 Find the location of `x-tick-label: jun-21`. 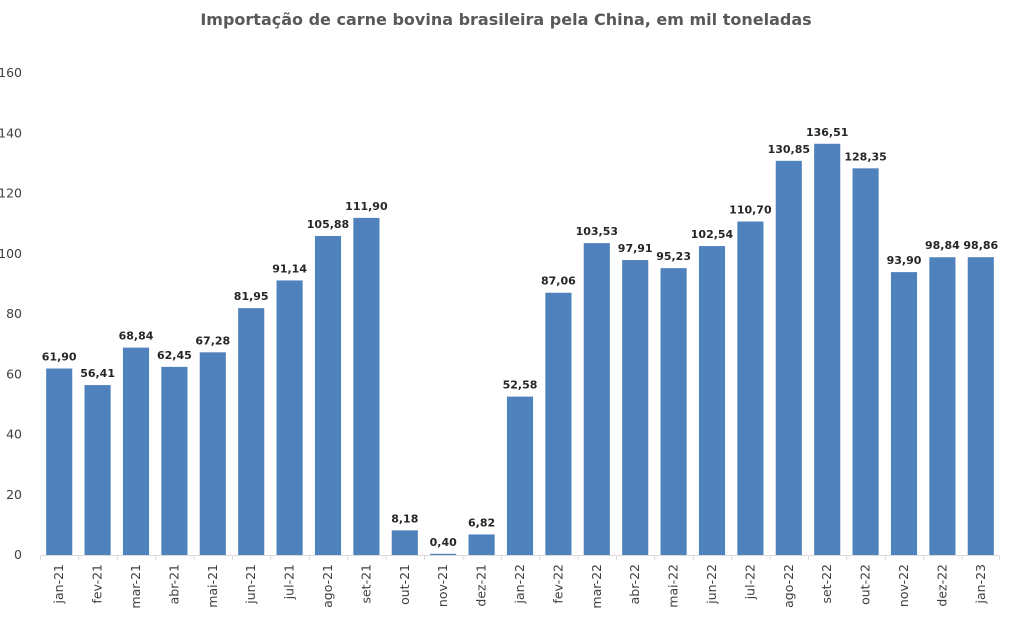

x-tick-label: jun-21 is located at coordinates (250, 584).